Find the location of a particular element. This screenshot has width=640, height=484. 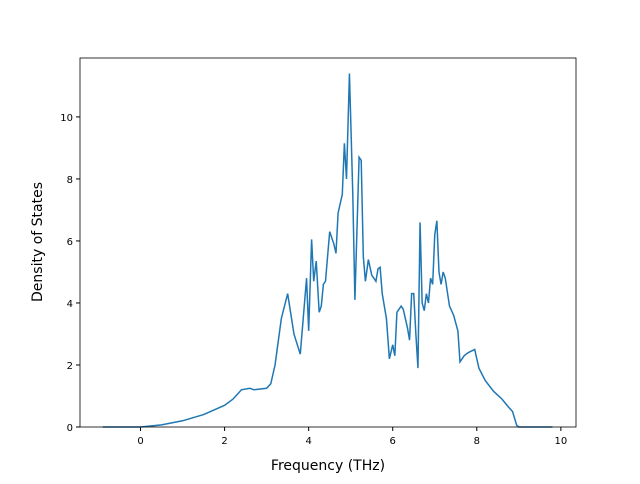

x-axis-label: Frequency (THz) is located at coordinates (328, 466).